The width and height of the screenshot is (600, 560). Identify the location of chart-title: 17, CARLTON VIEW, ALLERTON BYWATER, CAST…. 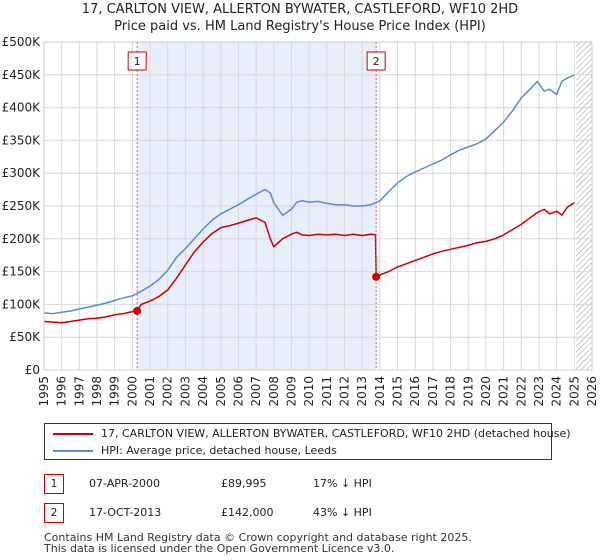
(300, 18).